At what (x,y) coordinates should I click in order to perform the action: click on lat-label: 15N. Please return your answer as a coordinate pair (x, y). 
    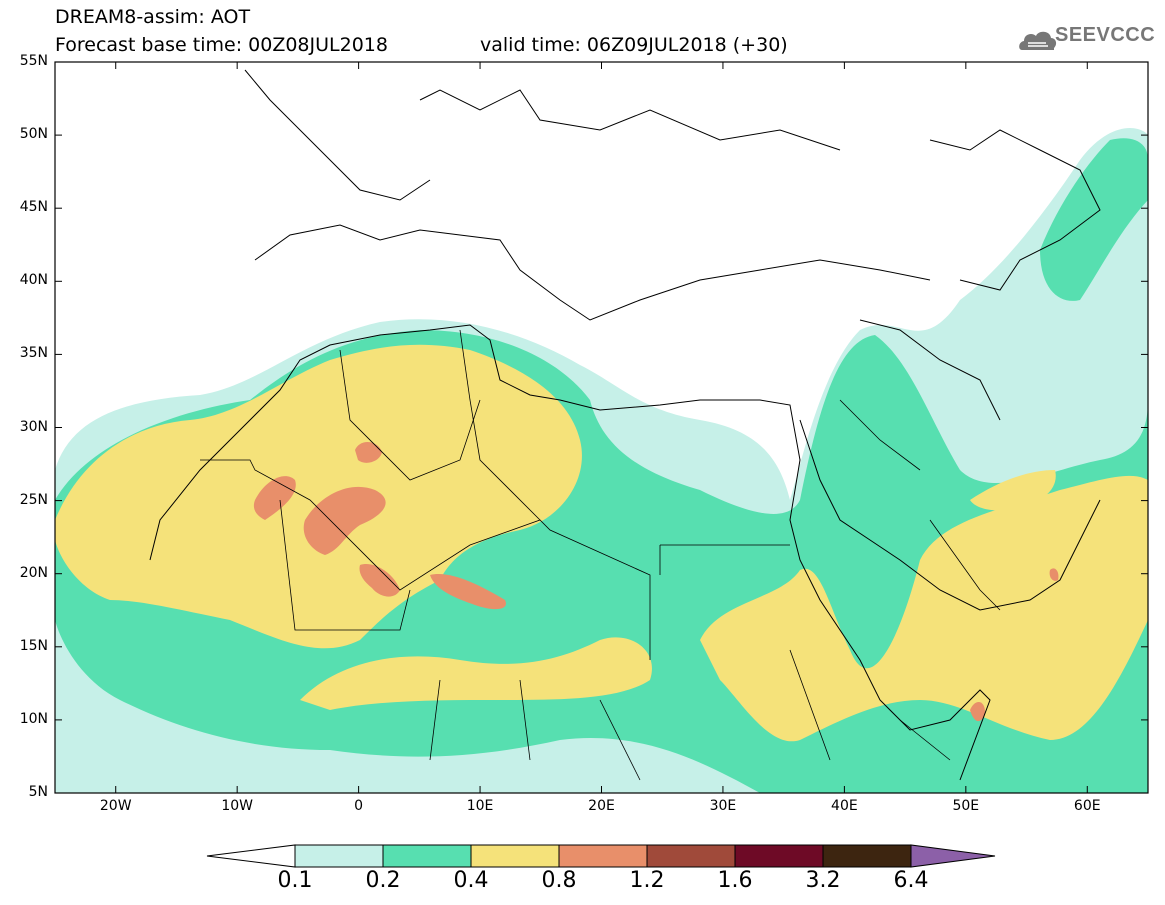
    Looking at the image, I should click on (33, 645).